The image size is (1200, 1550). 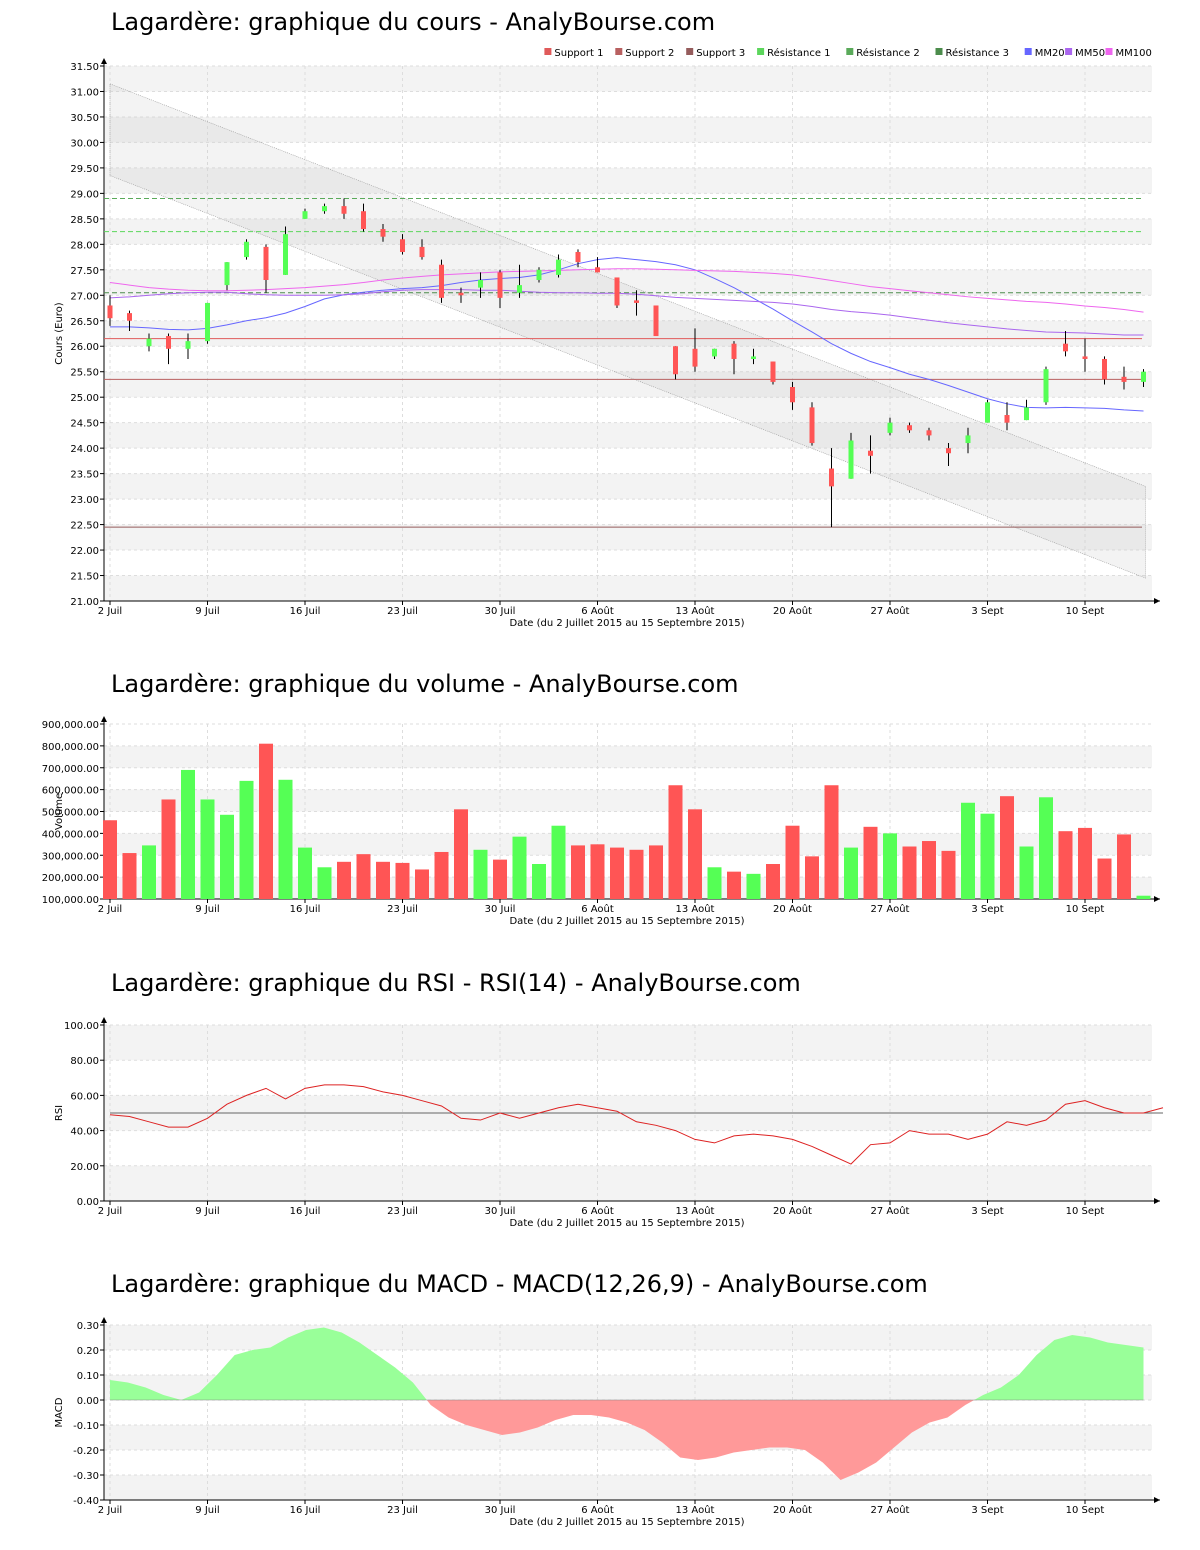 I want to click on y-tick-label: 25.50, so click(x=84, y=373).